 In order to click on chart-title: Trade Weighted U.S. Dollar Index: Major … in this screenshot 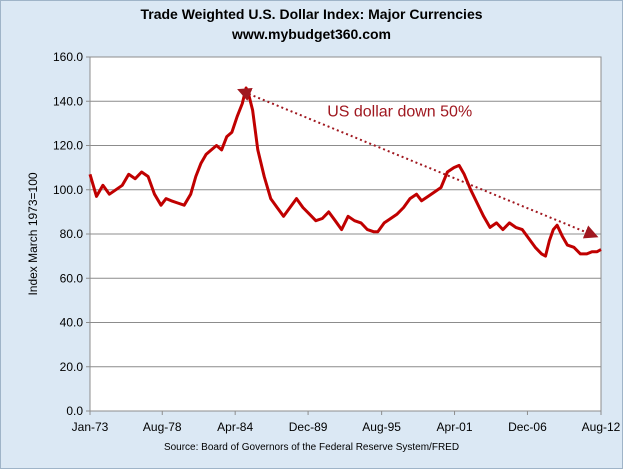, I will do `click(311, 14)`.